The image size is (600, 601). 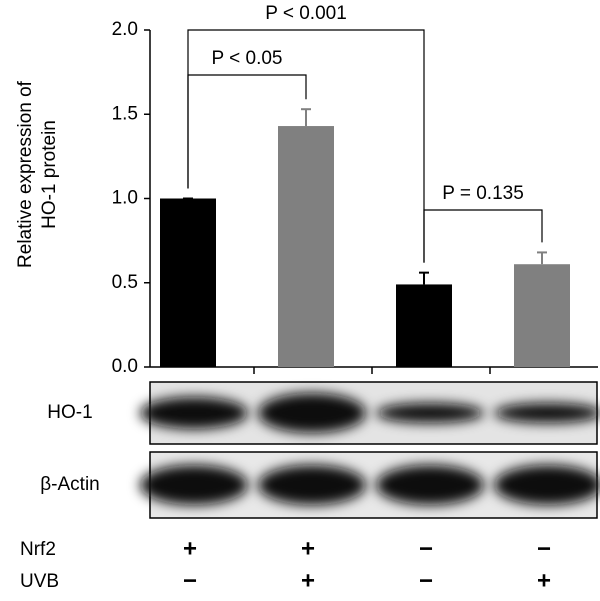 What do you see at coordinates (125, 282) in the screenshot?
I see `y-tick-label: 0.5` at bounding box center [125, 282].